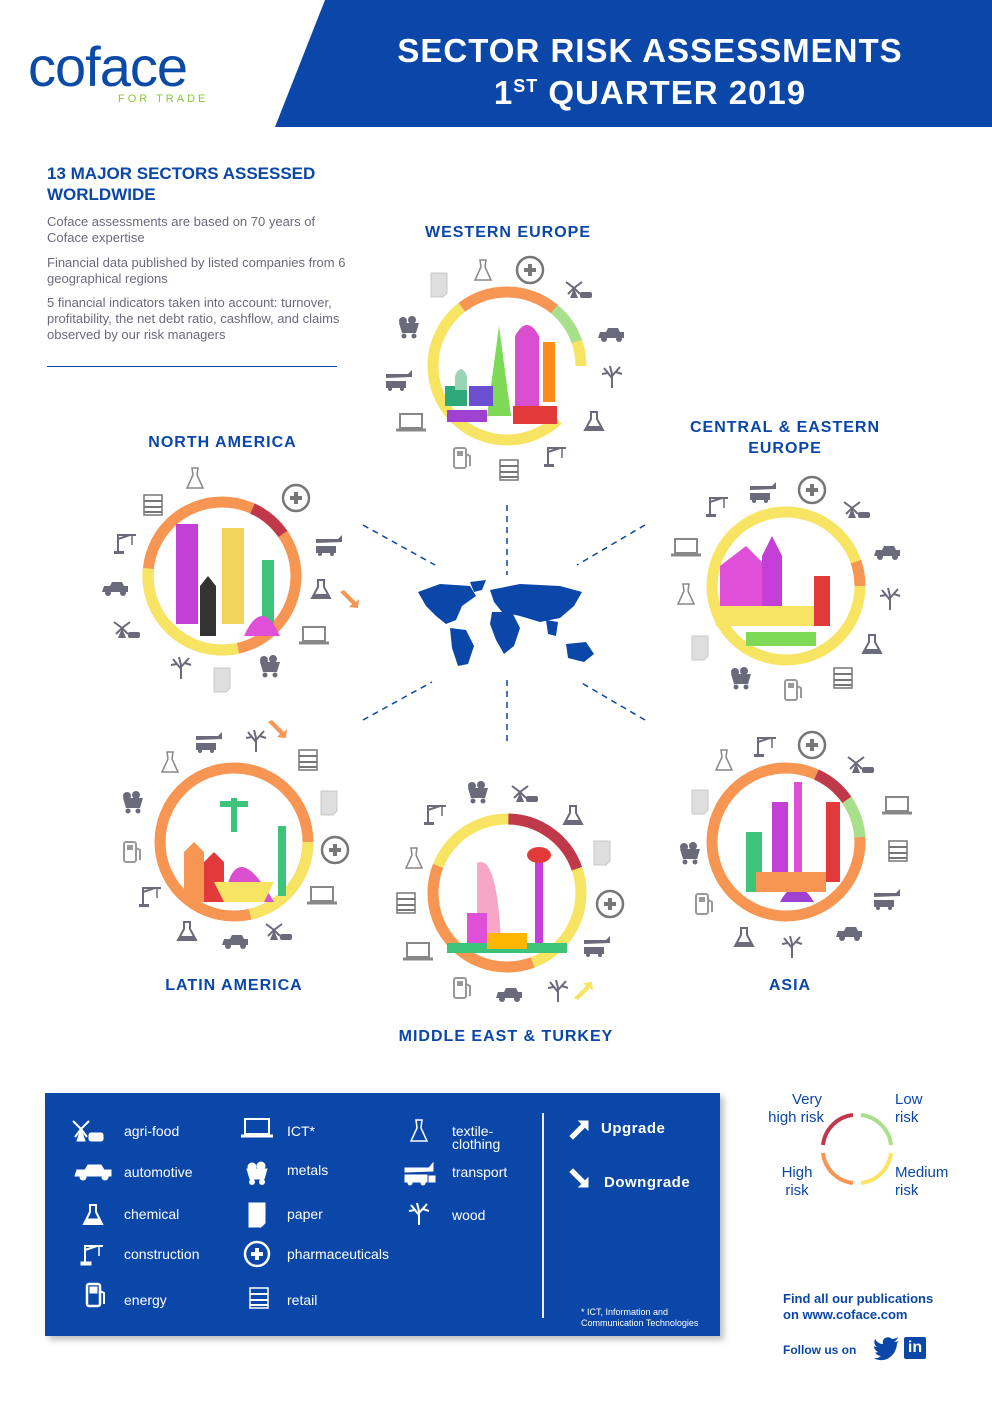 The image size is (992, 1403). I want to click on follow-us-label: Follow us on, so click(820, 1350).